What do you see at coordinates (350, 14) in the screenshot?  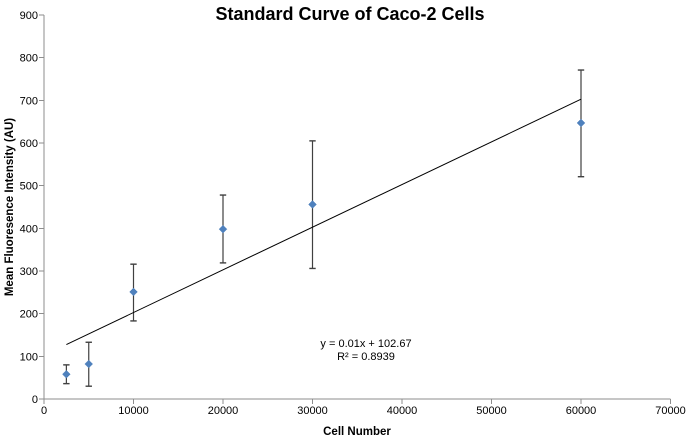 I see `chart-title: Standard Curve of Caco-2 Cells` at bounding box center [350, 14].